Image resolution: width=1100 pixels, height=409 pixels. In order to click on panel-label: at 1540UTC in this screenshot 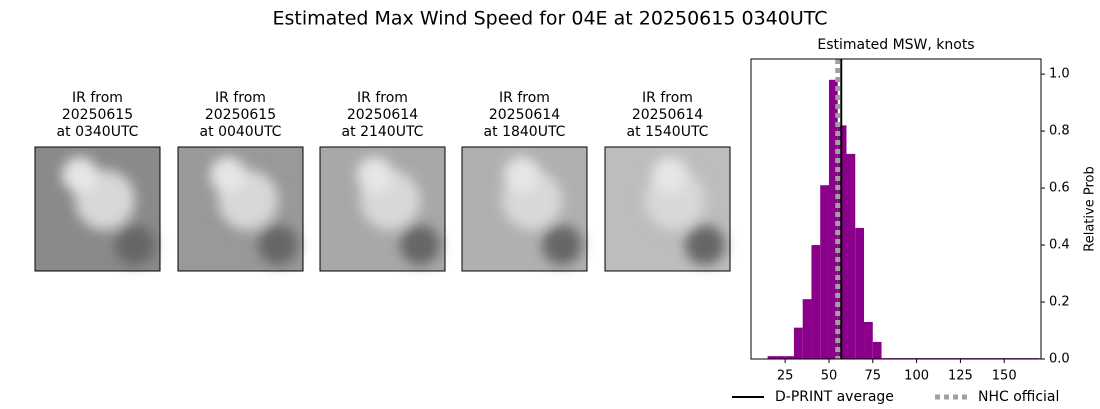, I will do `click(668, 132)`.